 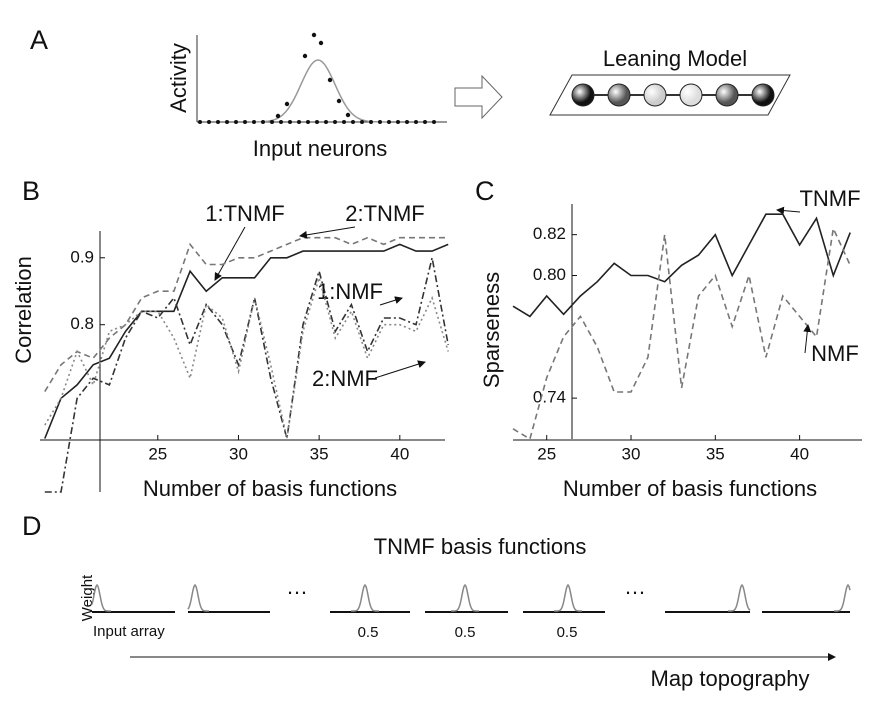 I want to click on series-label: 1:TNMF, so click(x=244, y=213).